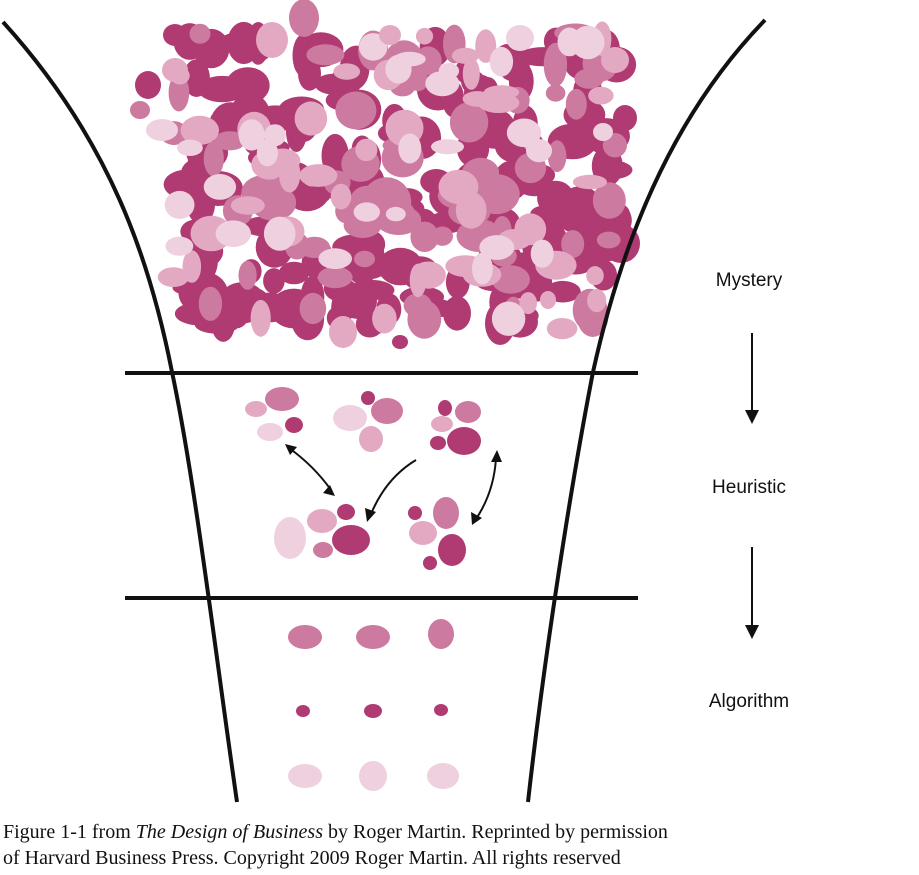  What do you see at coordinates (486, 488) in the screenshot?
I see `double-arrow-right` at bounding box center [486, 488].